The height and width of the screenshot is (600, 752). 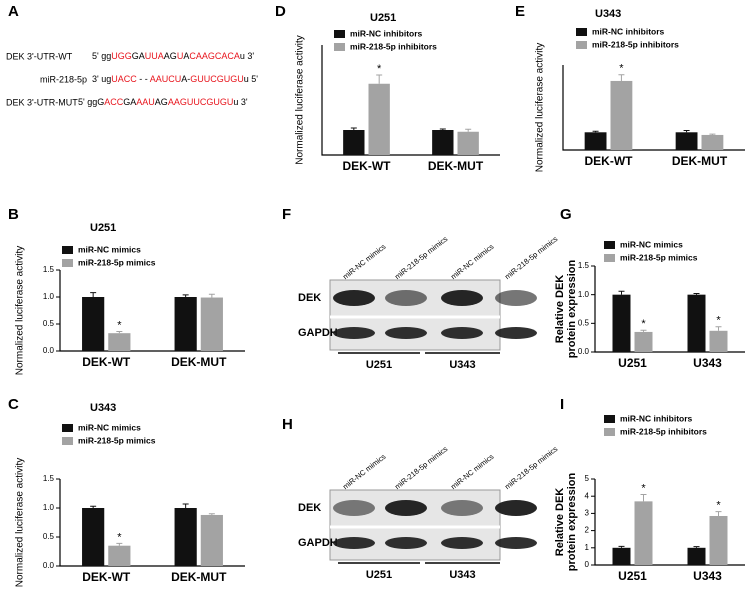 What do you see at coordinates (154, 56) in the screenshot?
I see `sequence-segment: UUA` at bounding box center [154, 56].